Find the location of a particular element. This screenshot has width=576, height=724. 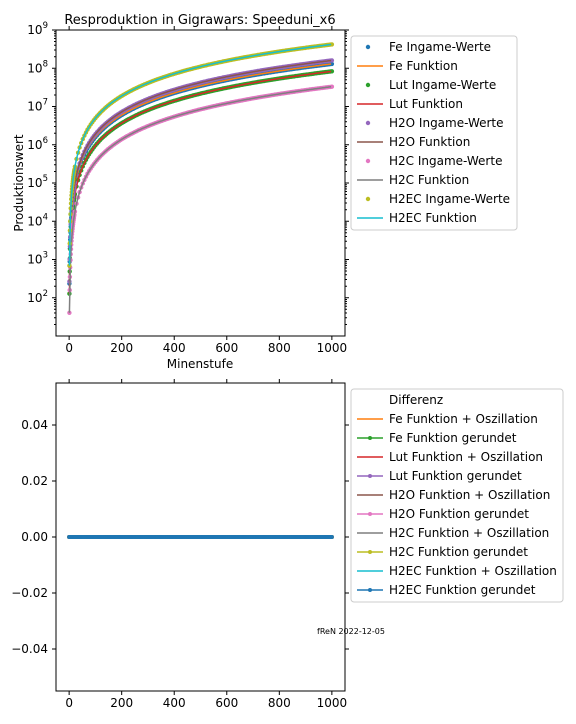

legend-label: H2C Ingame-Werte is located at coordinates (445, 161).